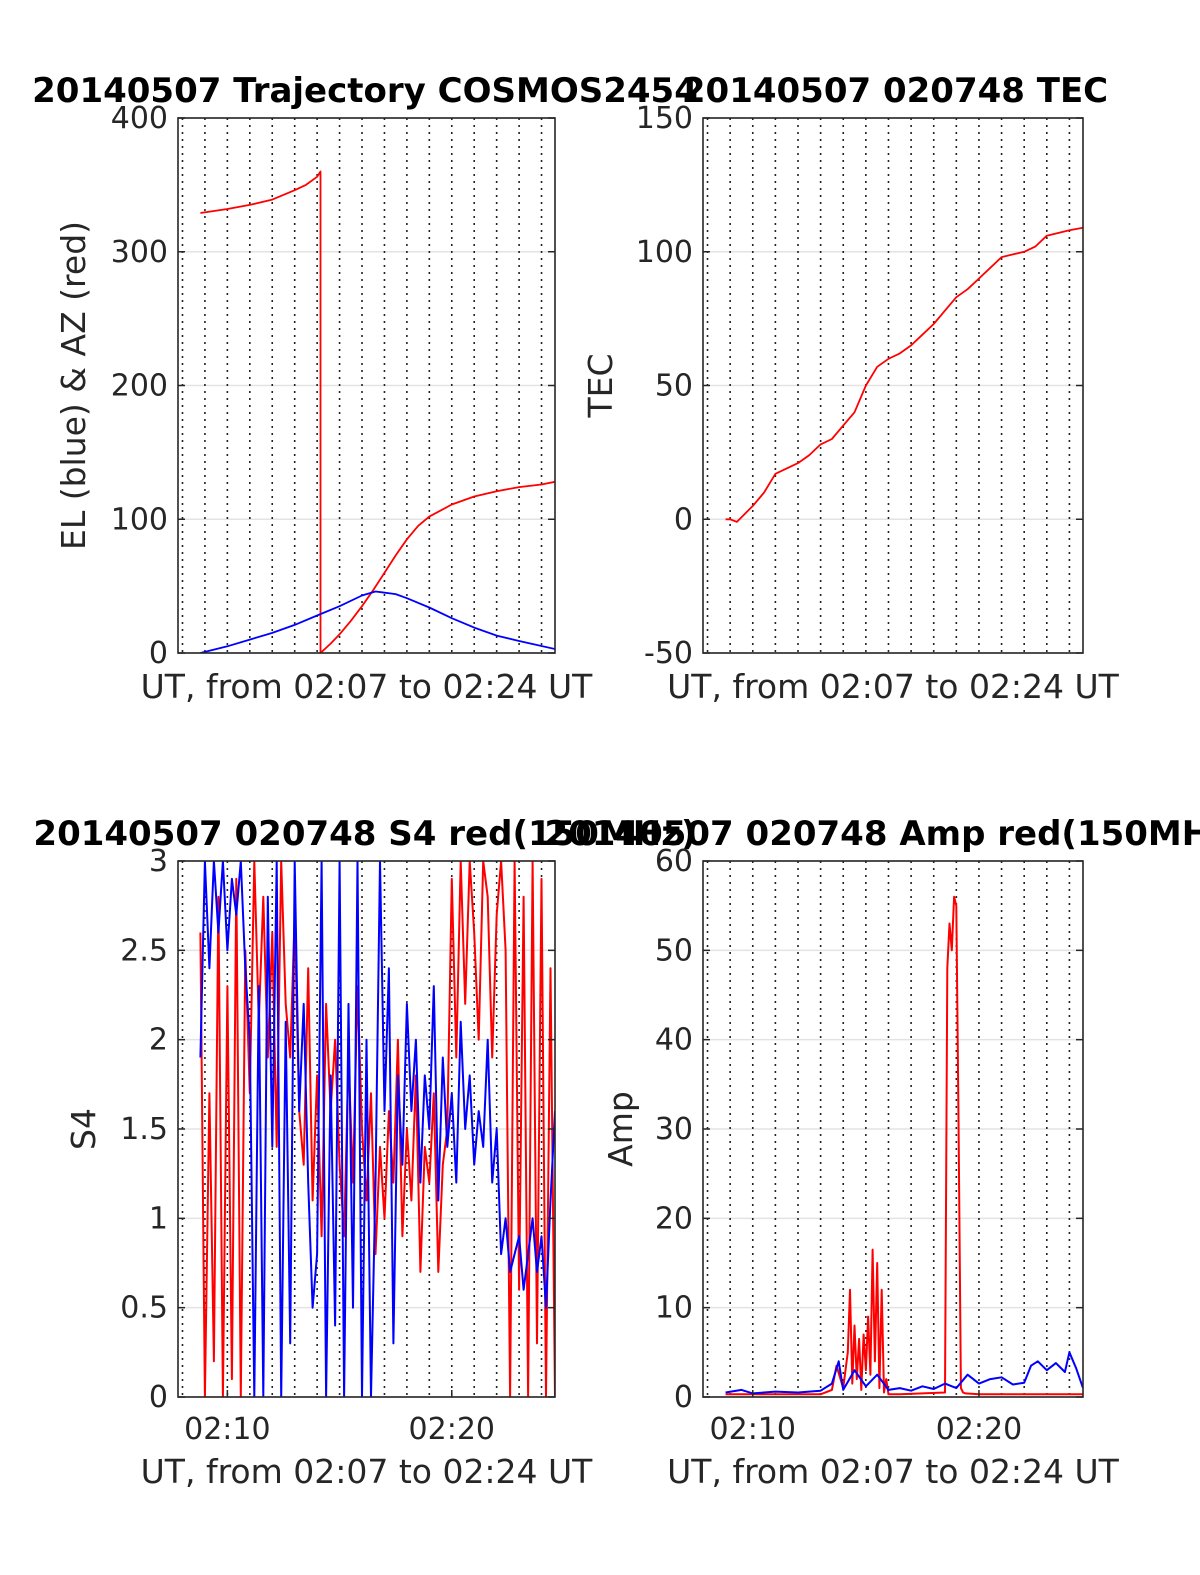 Image resolution: width=1200 pixels, height=1575 pixels. Describe the element at coordinates (144, 1129) in the screenshot. I see `ytick-label: 1.5` at that location.